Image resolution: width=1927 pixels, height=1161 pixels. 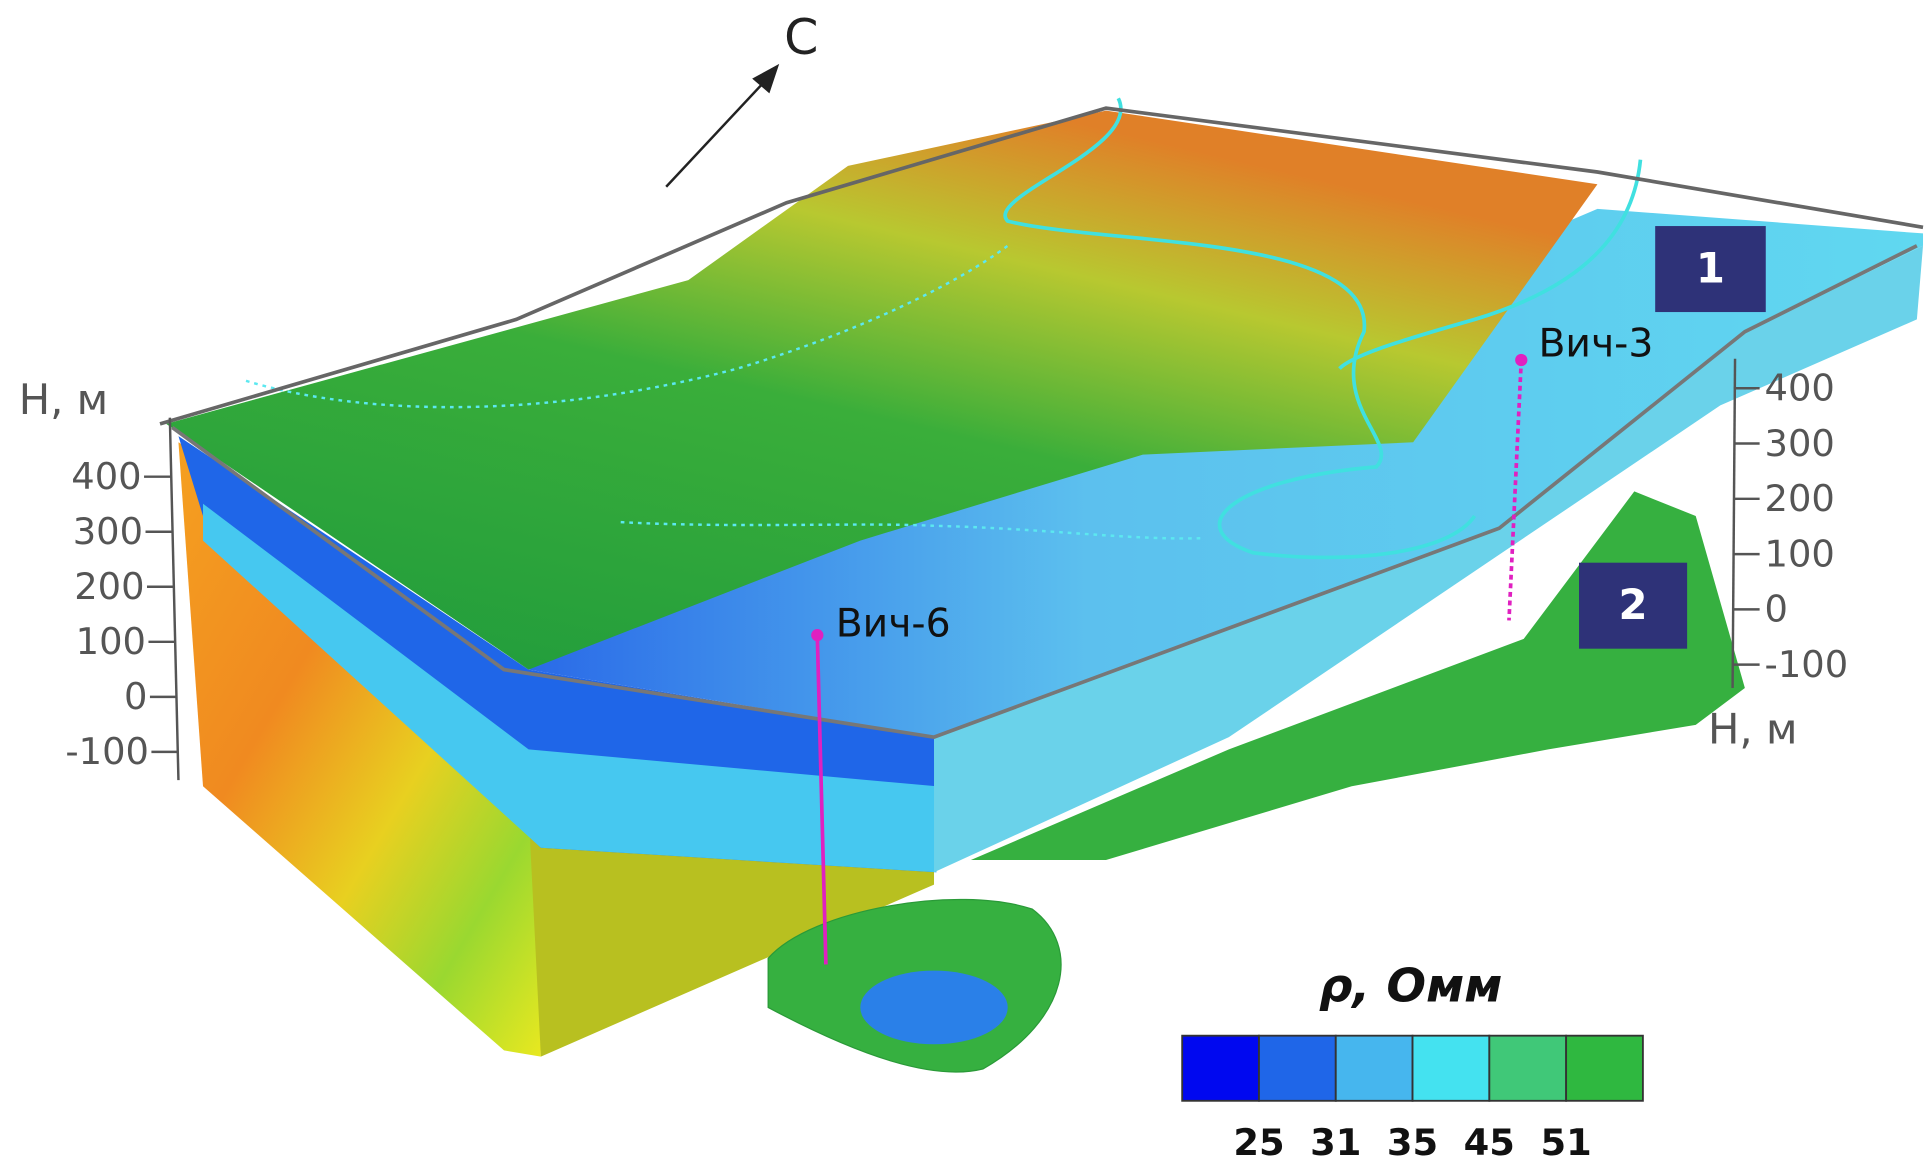 I want to click on dotted-line, so click(x=912, y=530).